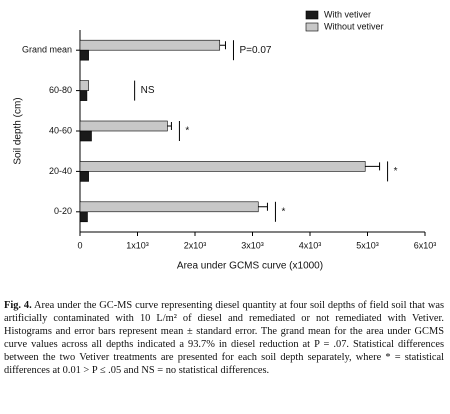 This screenshot has height=414, width=450. What do you see at coordinates (18, 305) in the screenshot?
I see `caption-label: Fig. 4.` at bounding box center [18, 305].